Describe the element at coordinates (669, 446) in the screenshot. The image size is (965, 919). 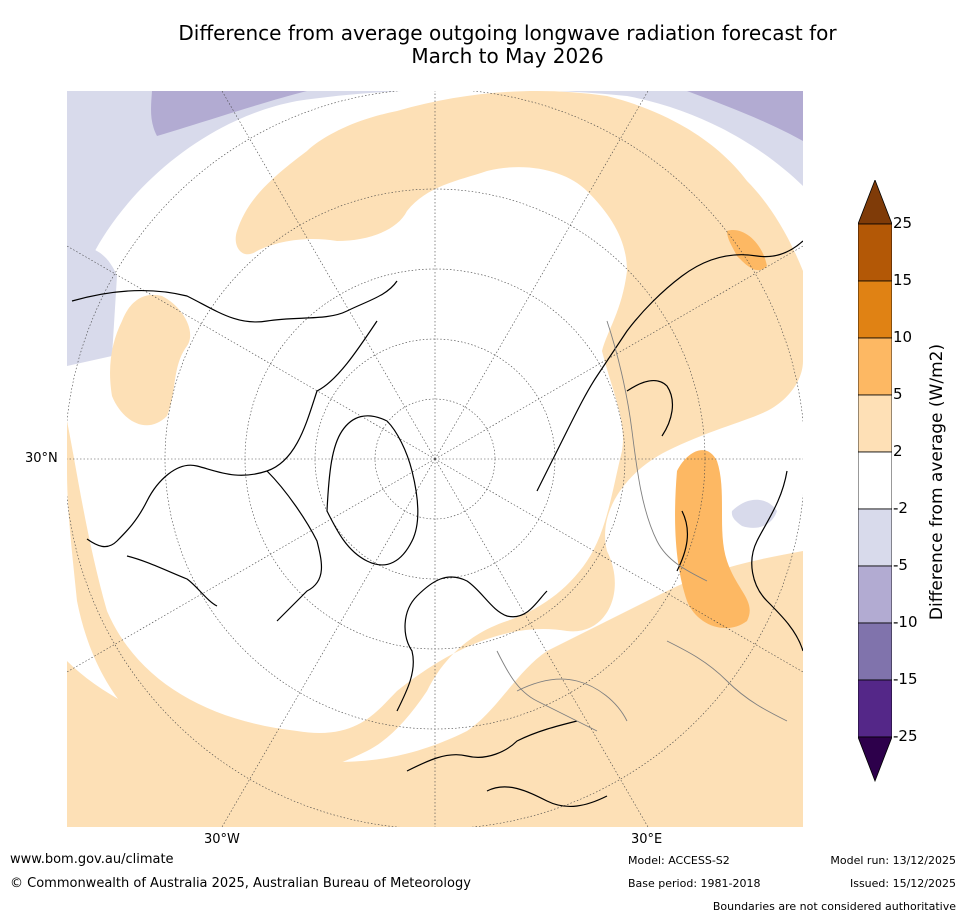
I see `coastline-asia` at that location.